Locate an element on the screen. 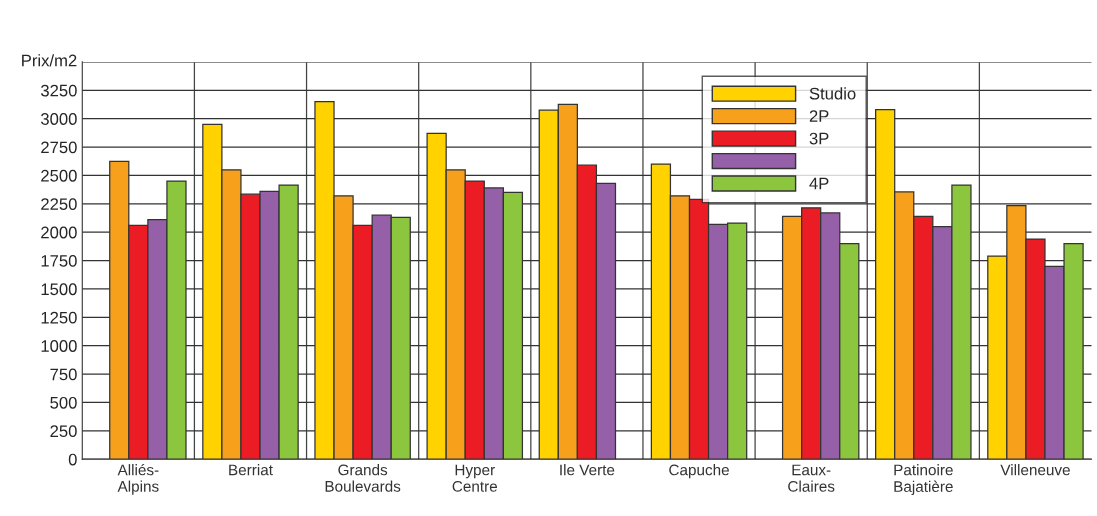 The image size is (1097, 516). x-tick-label: Grands Boulevards is located at coordinates (363, 478).